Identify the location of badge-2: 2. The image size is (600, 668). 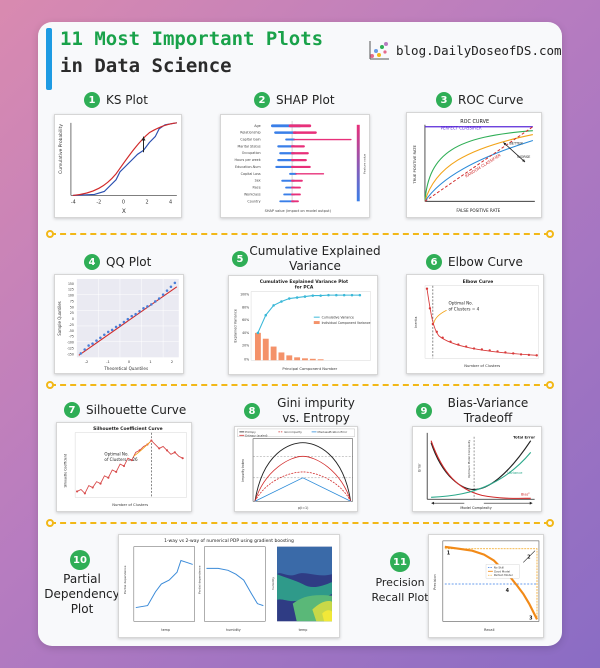
(262, 100).